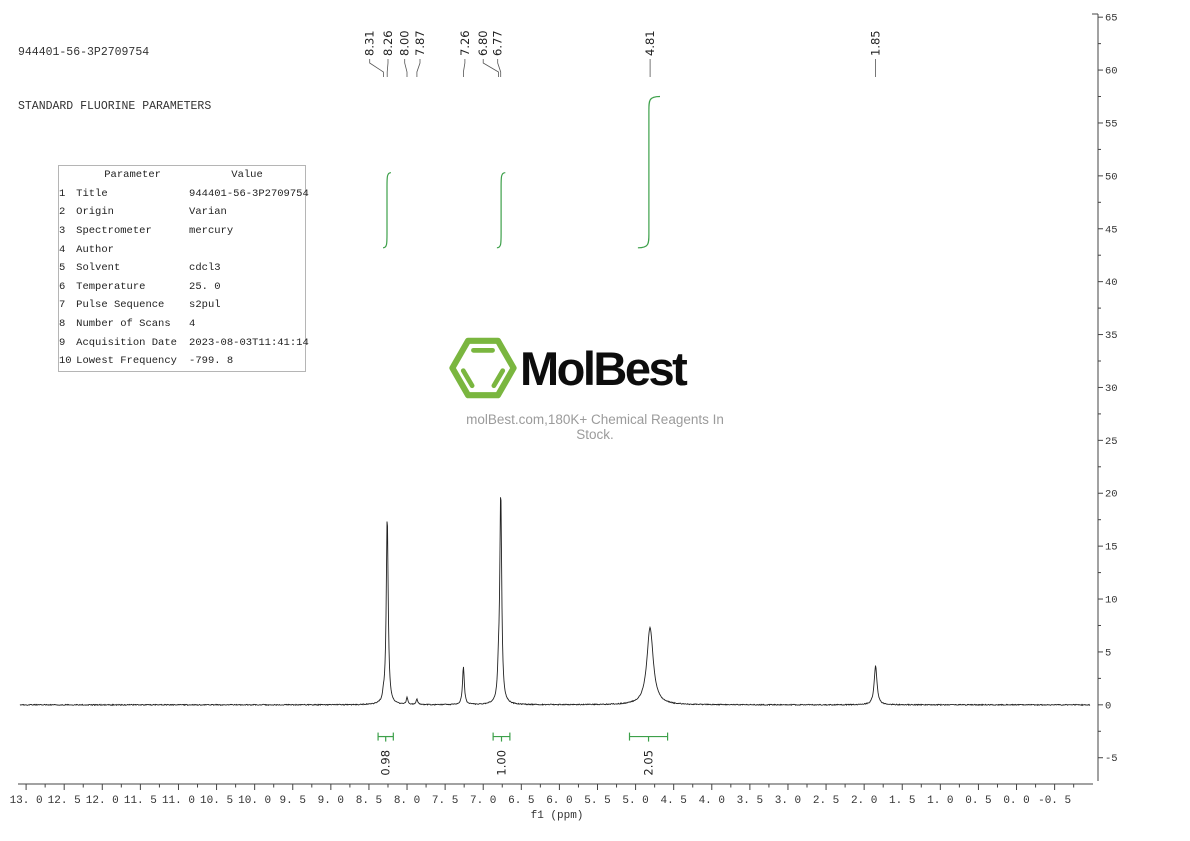 The height and width of the screenshot is (841, 1190). Describe the element at coordinates (1016, 801) in the screenshot. I see `x-axis-tick-label: 0. 0` at that location.